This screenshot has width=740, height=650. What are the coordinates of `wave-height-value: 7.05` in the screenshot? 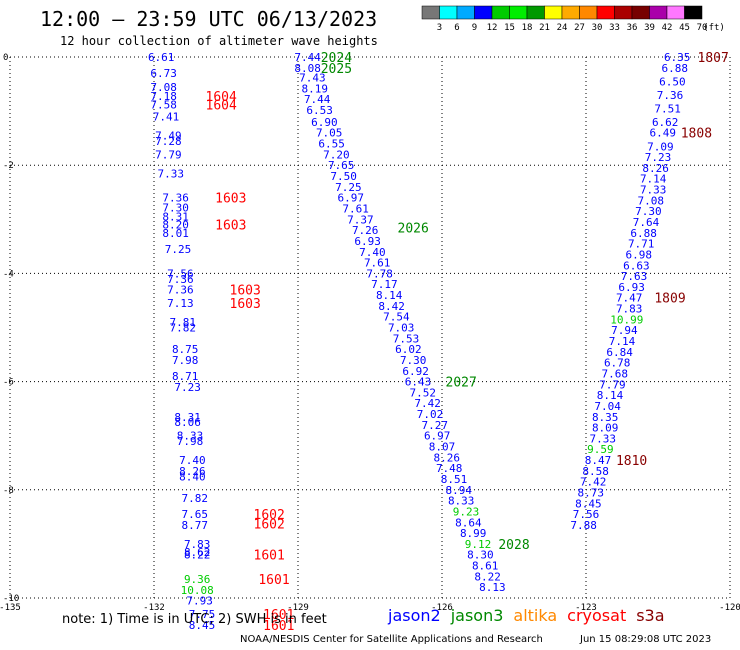 It's located at (329, 133).